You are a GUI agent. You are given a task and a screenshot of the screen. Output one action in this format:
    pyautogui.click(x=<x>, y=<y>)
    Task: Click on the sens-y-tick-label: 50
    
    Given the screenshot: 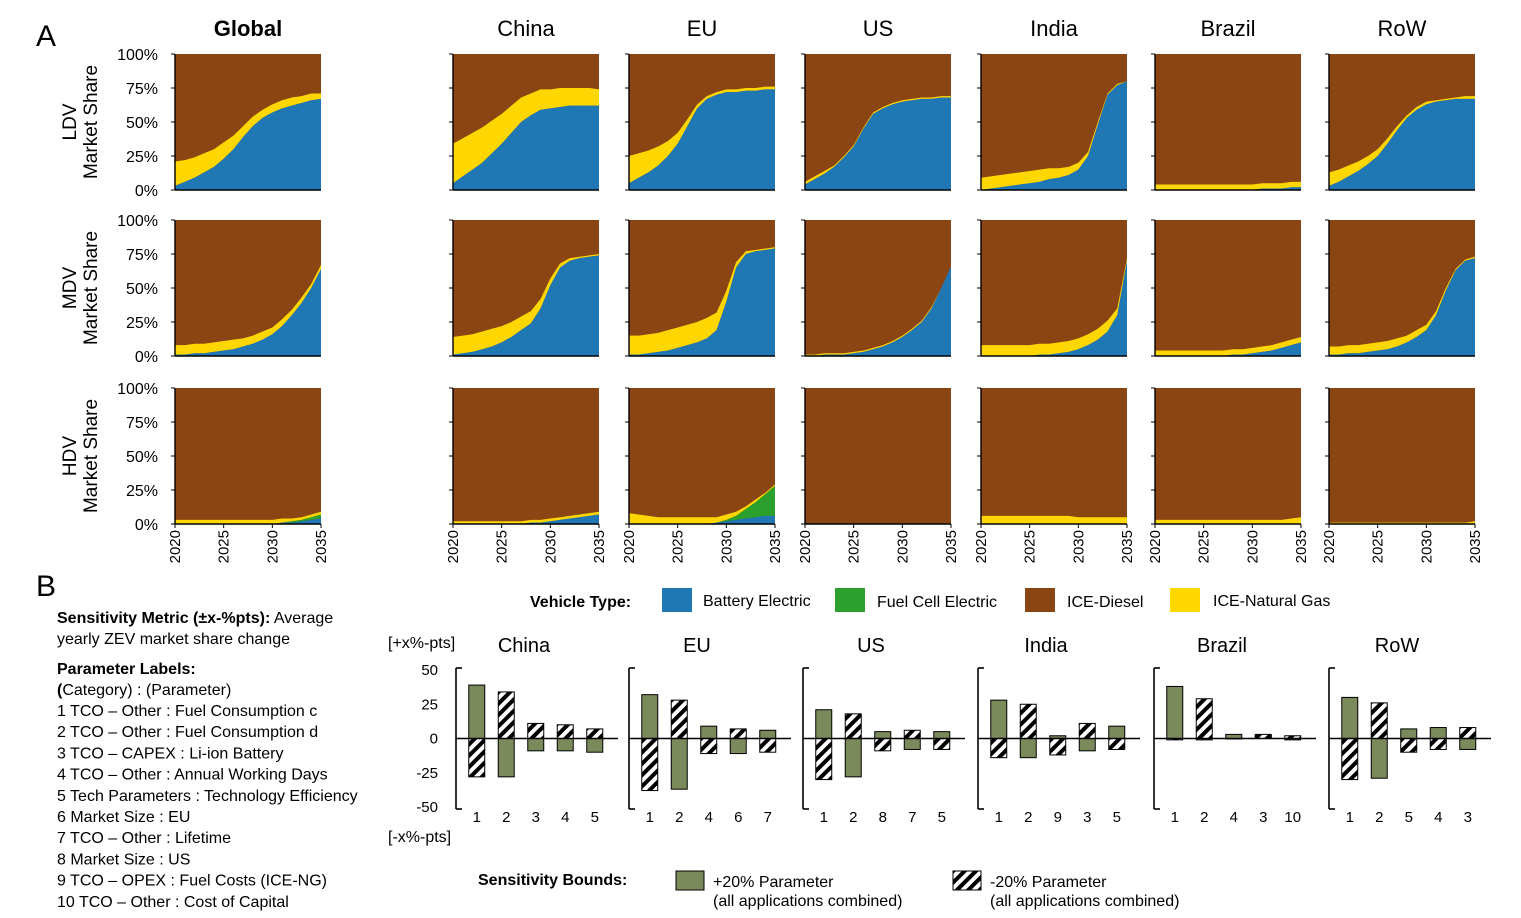 What is the action you would take?
    pyautogui.click(x=429, y=670)
    